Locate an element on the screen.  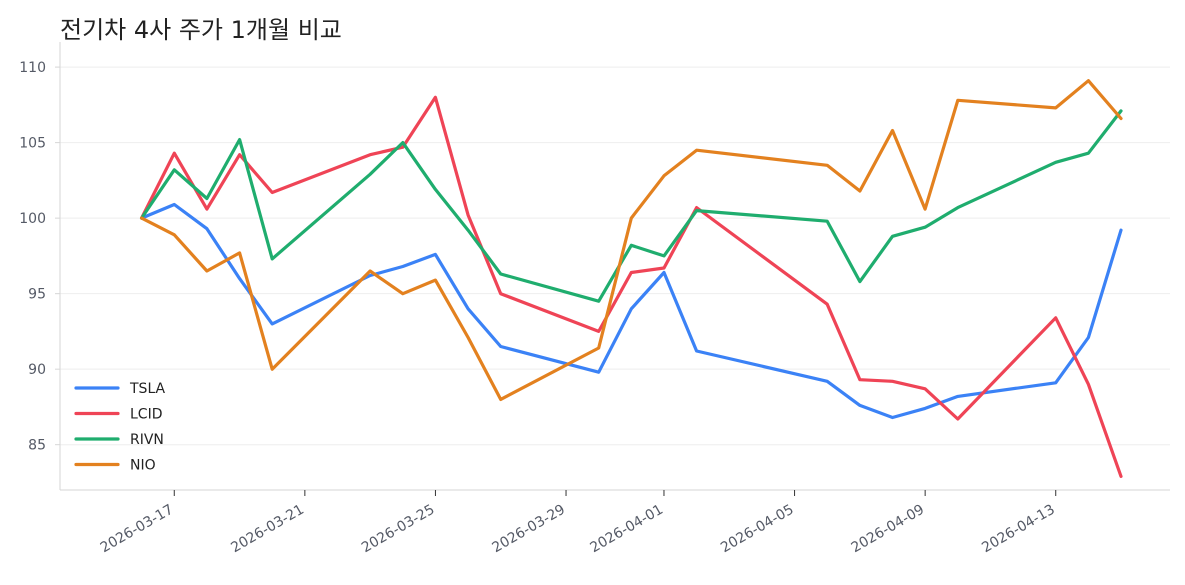
x-tick-label: 2026-04-13 is located at coordinates (1018, 529).